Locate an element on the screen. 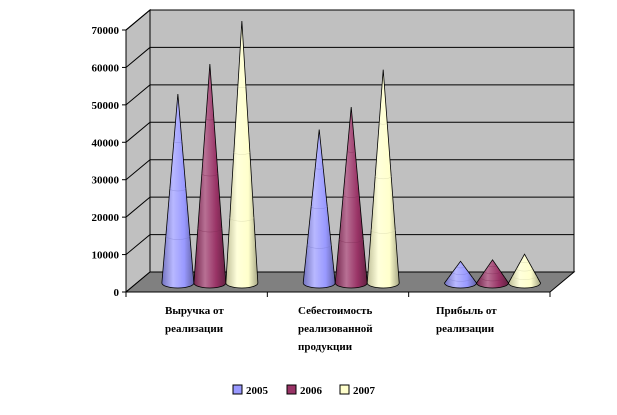  y-tick-label: 30000 is located at coordinates (106, 181).